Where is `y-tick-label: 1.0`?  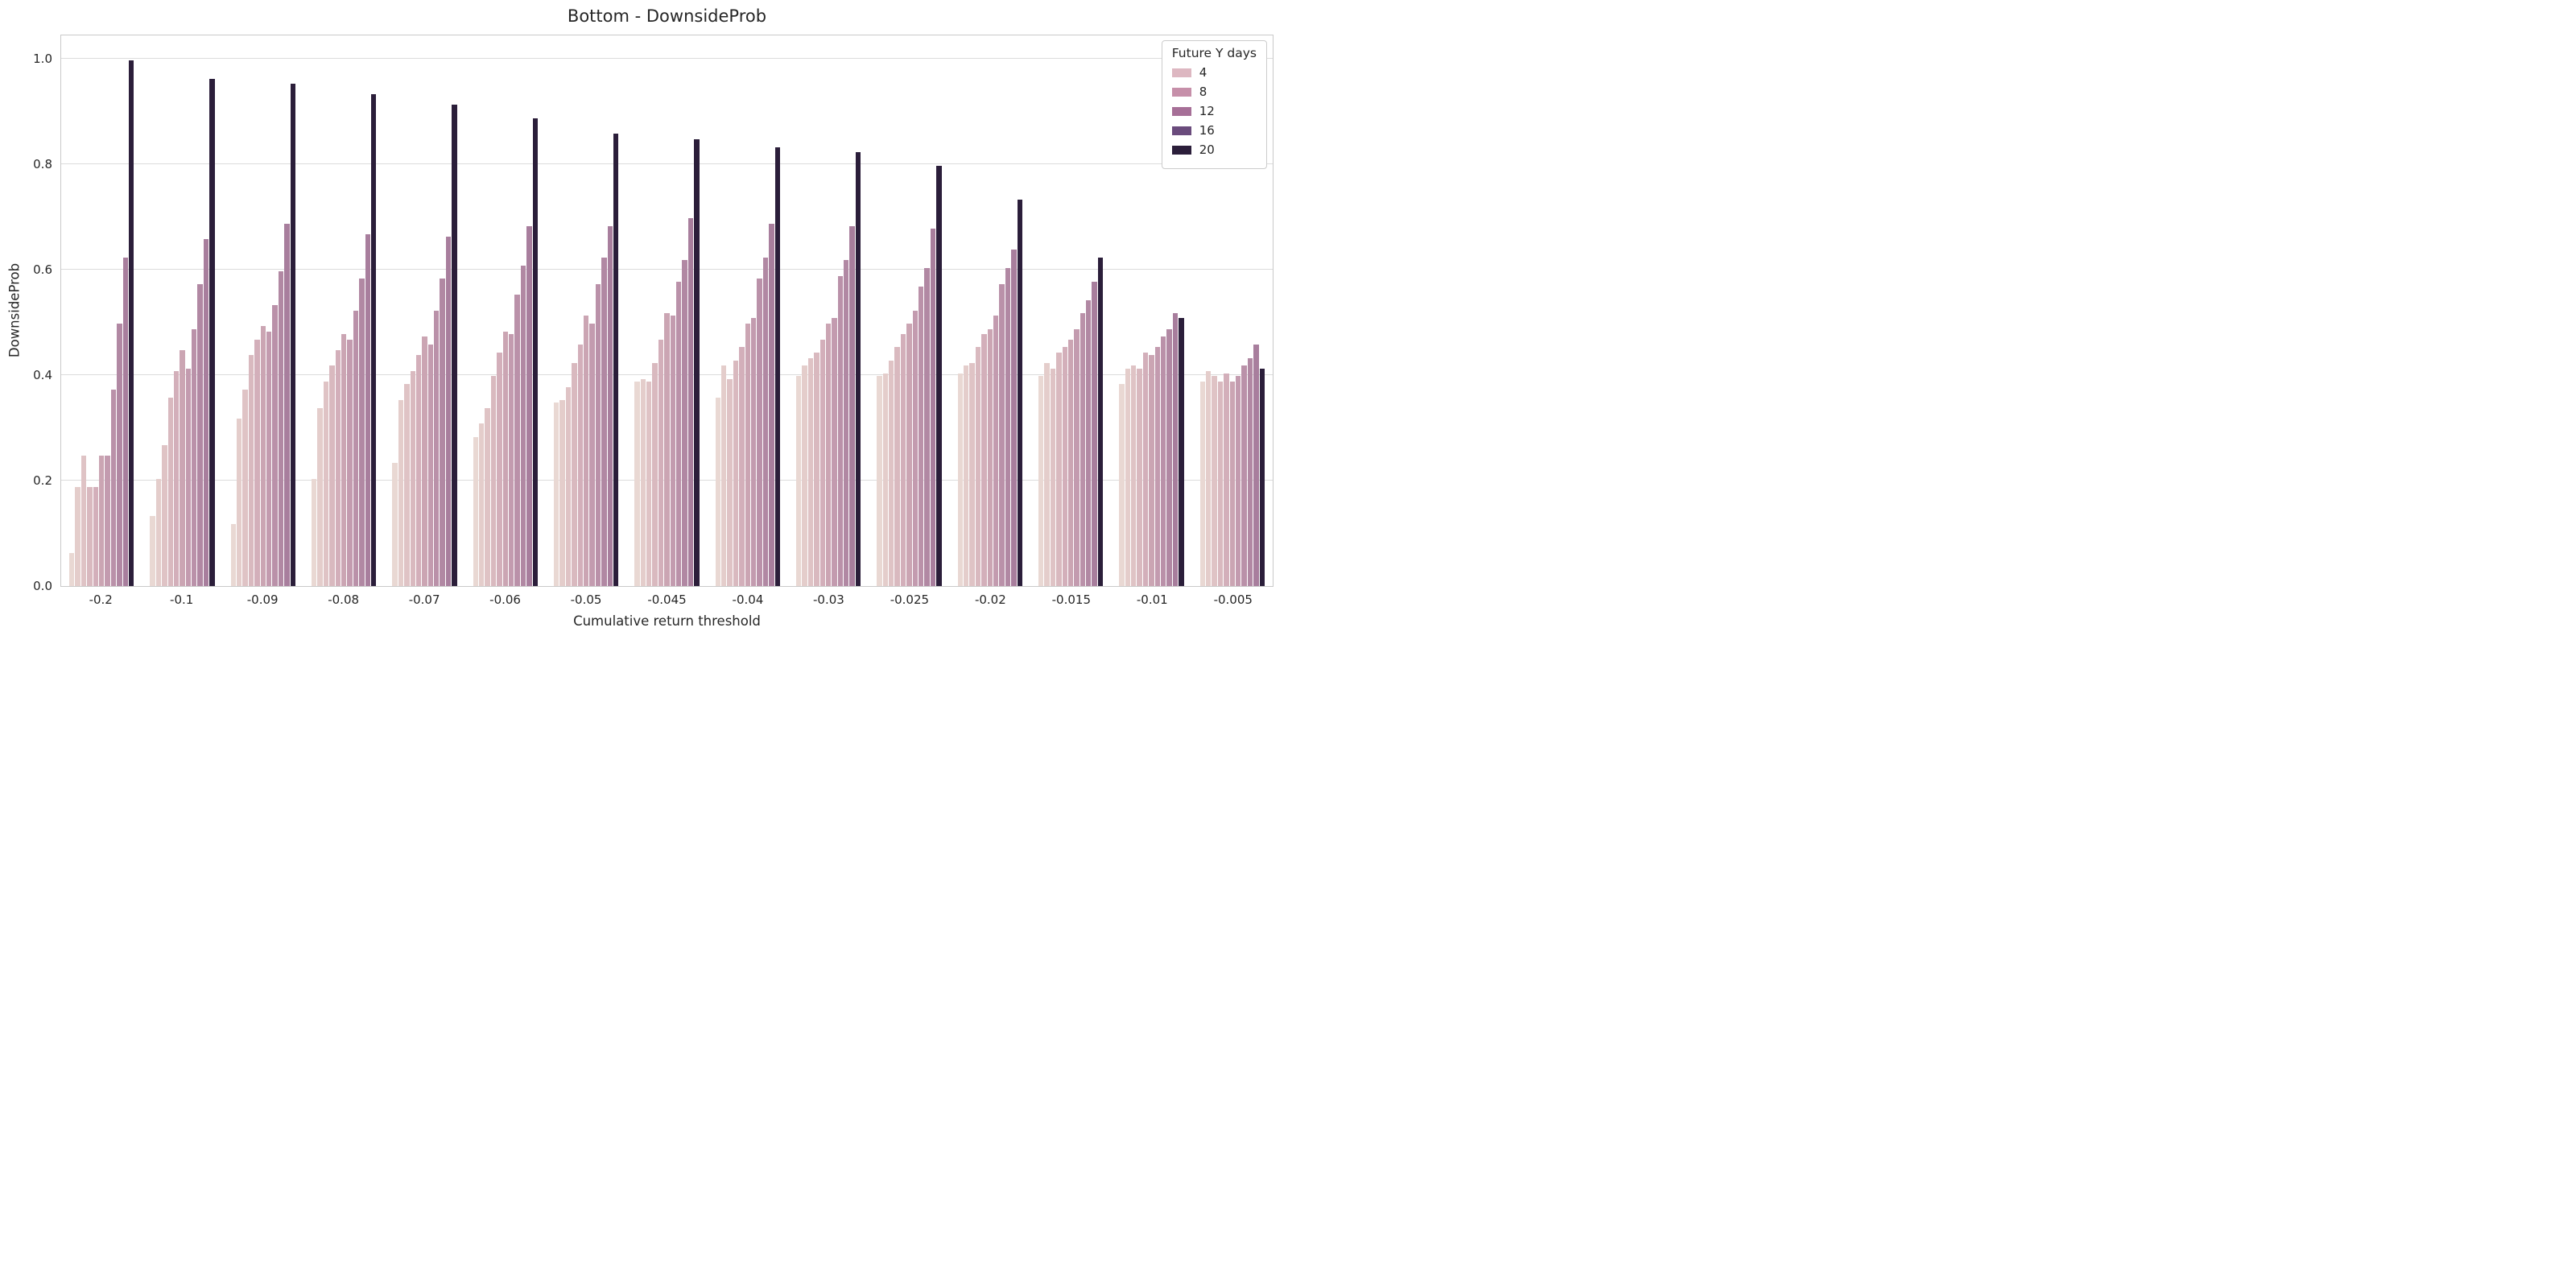
y-tick-label: 1.0 is located at coordinates (42, 59).